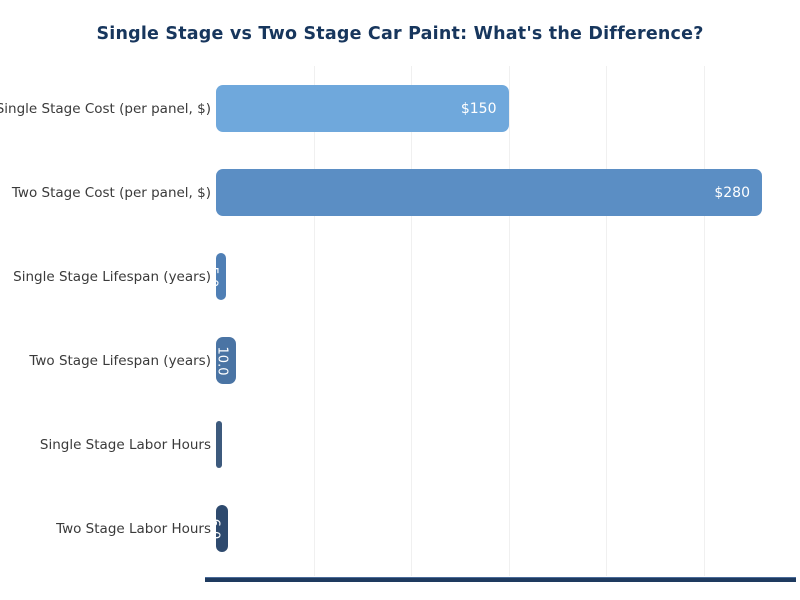 Image resolution: width=800 pixels, height=600 pixels. What do you see at coordinates (112, 276) in the screenshot?
I see `category-label: Single Stage Lifespan (years)` at bounding box center [112, 276].